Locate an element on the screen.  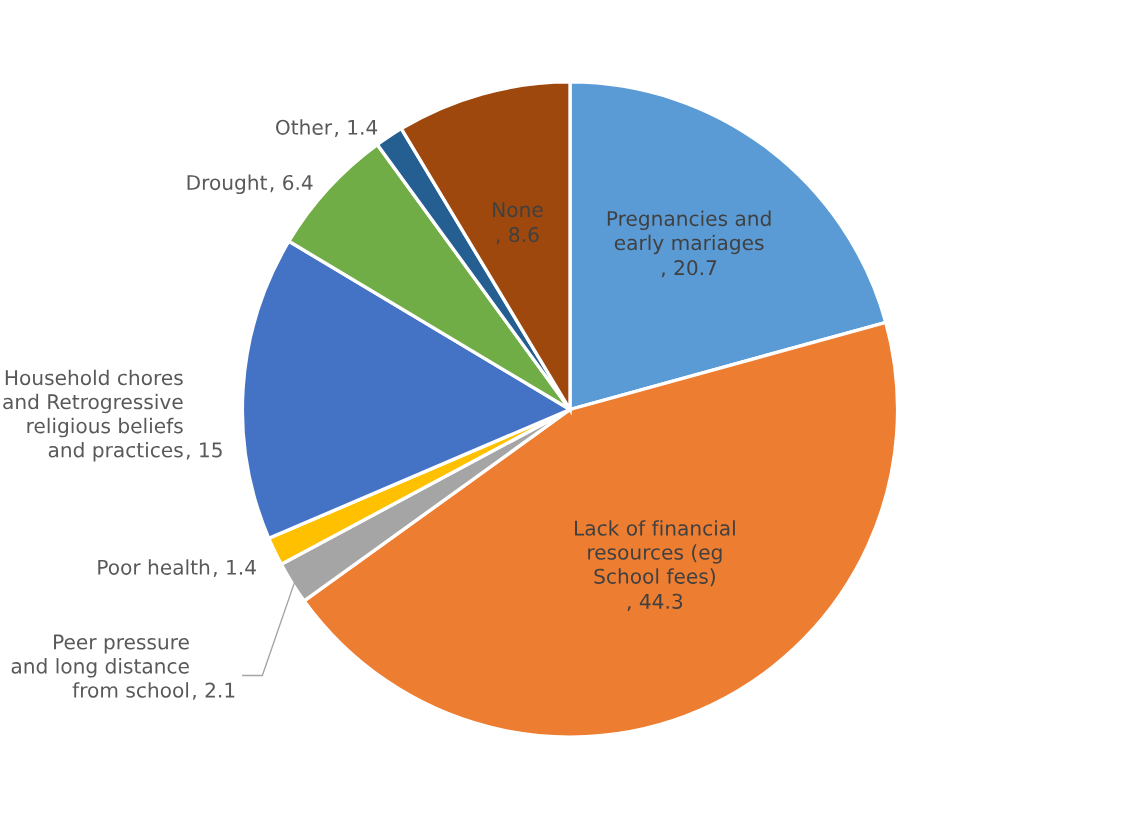
slice-label: Drought is located at coordinates (227, 184).